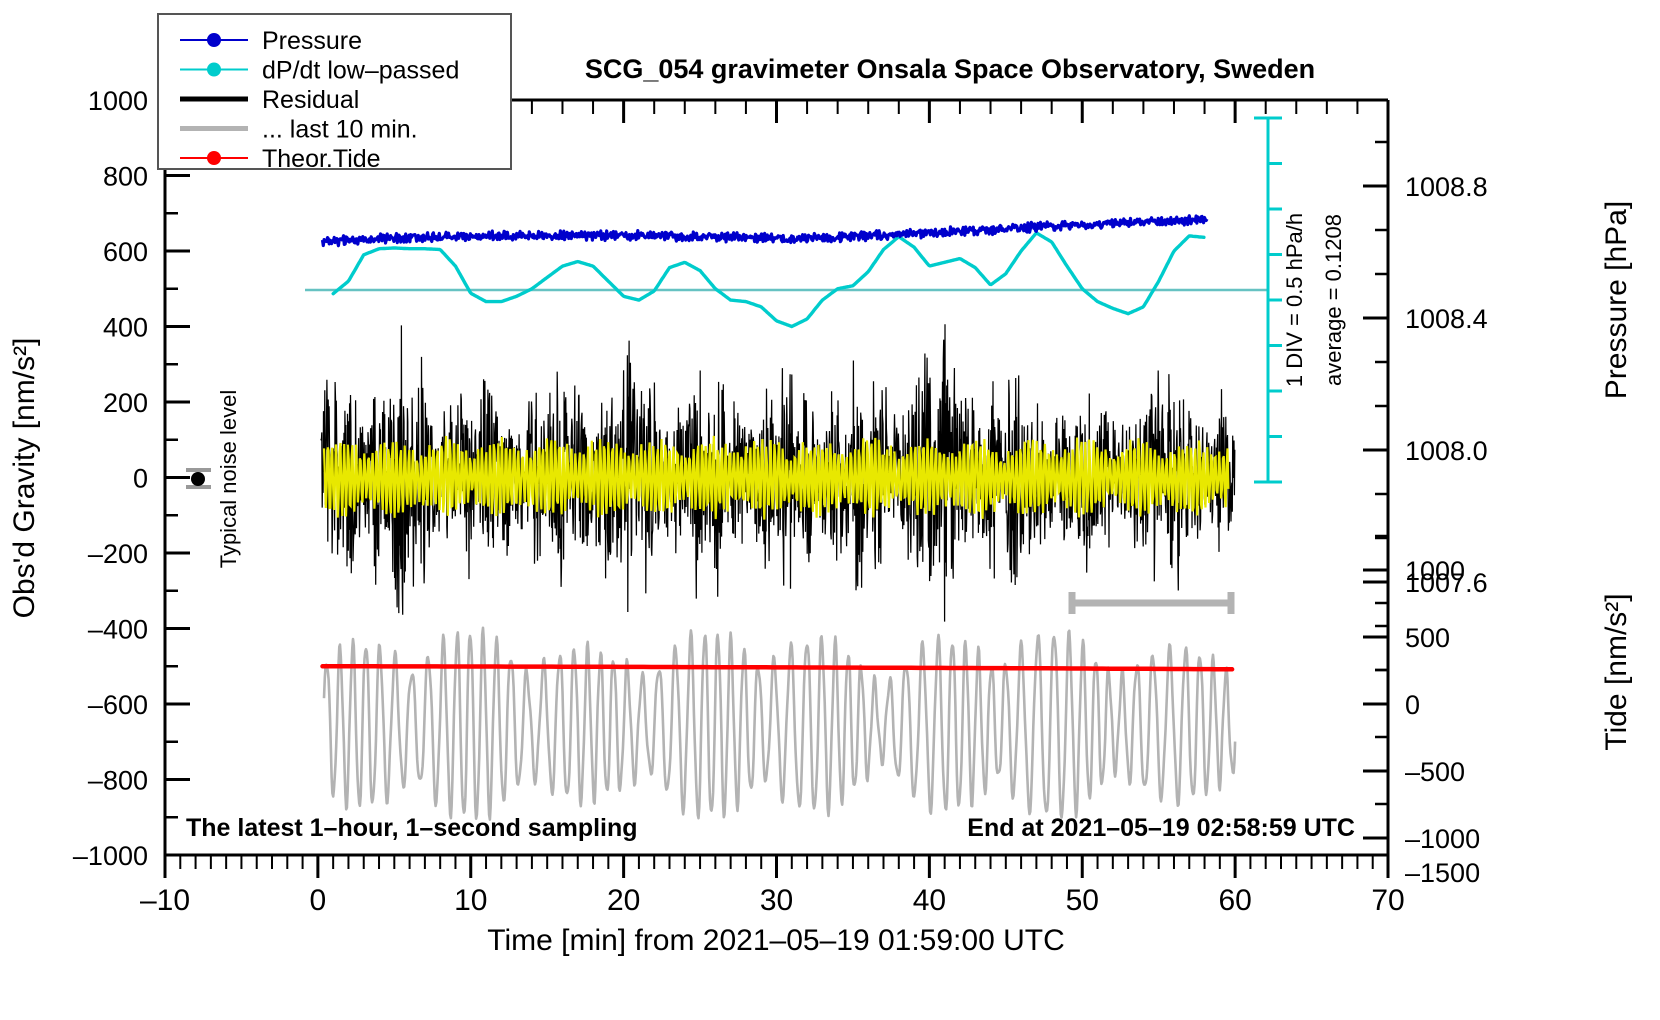 The image size is (1660, 1020). I want to click on legend-item-label-2: Residual, so click(310, 100).